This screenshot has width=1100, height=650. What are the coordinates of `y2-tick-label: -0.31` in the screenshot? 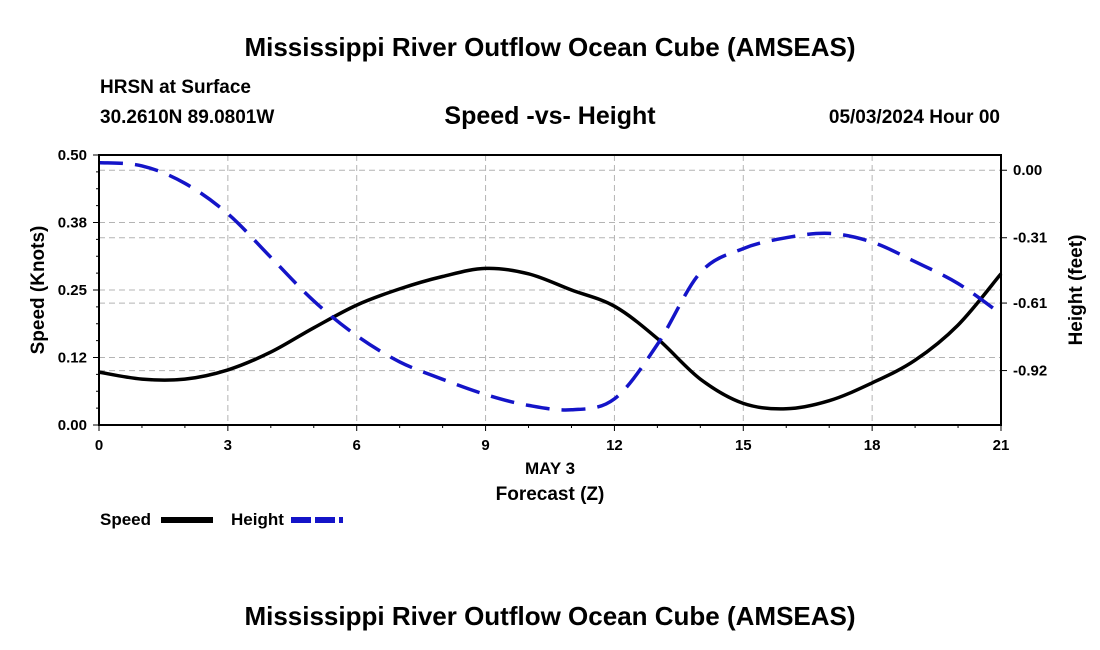 It's located at (1030, 238).